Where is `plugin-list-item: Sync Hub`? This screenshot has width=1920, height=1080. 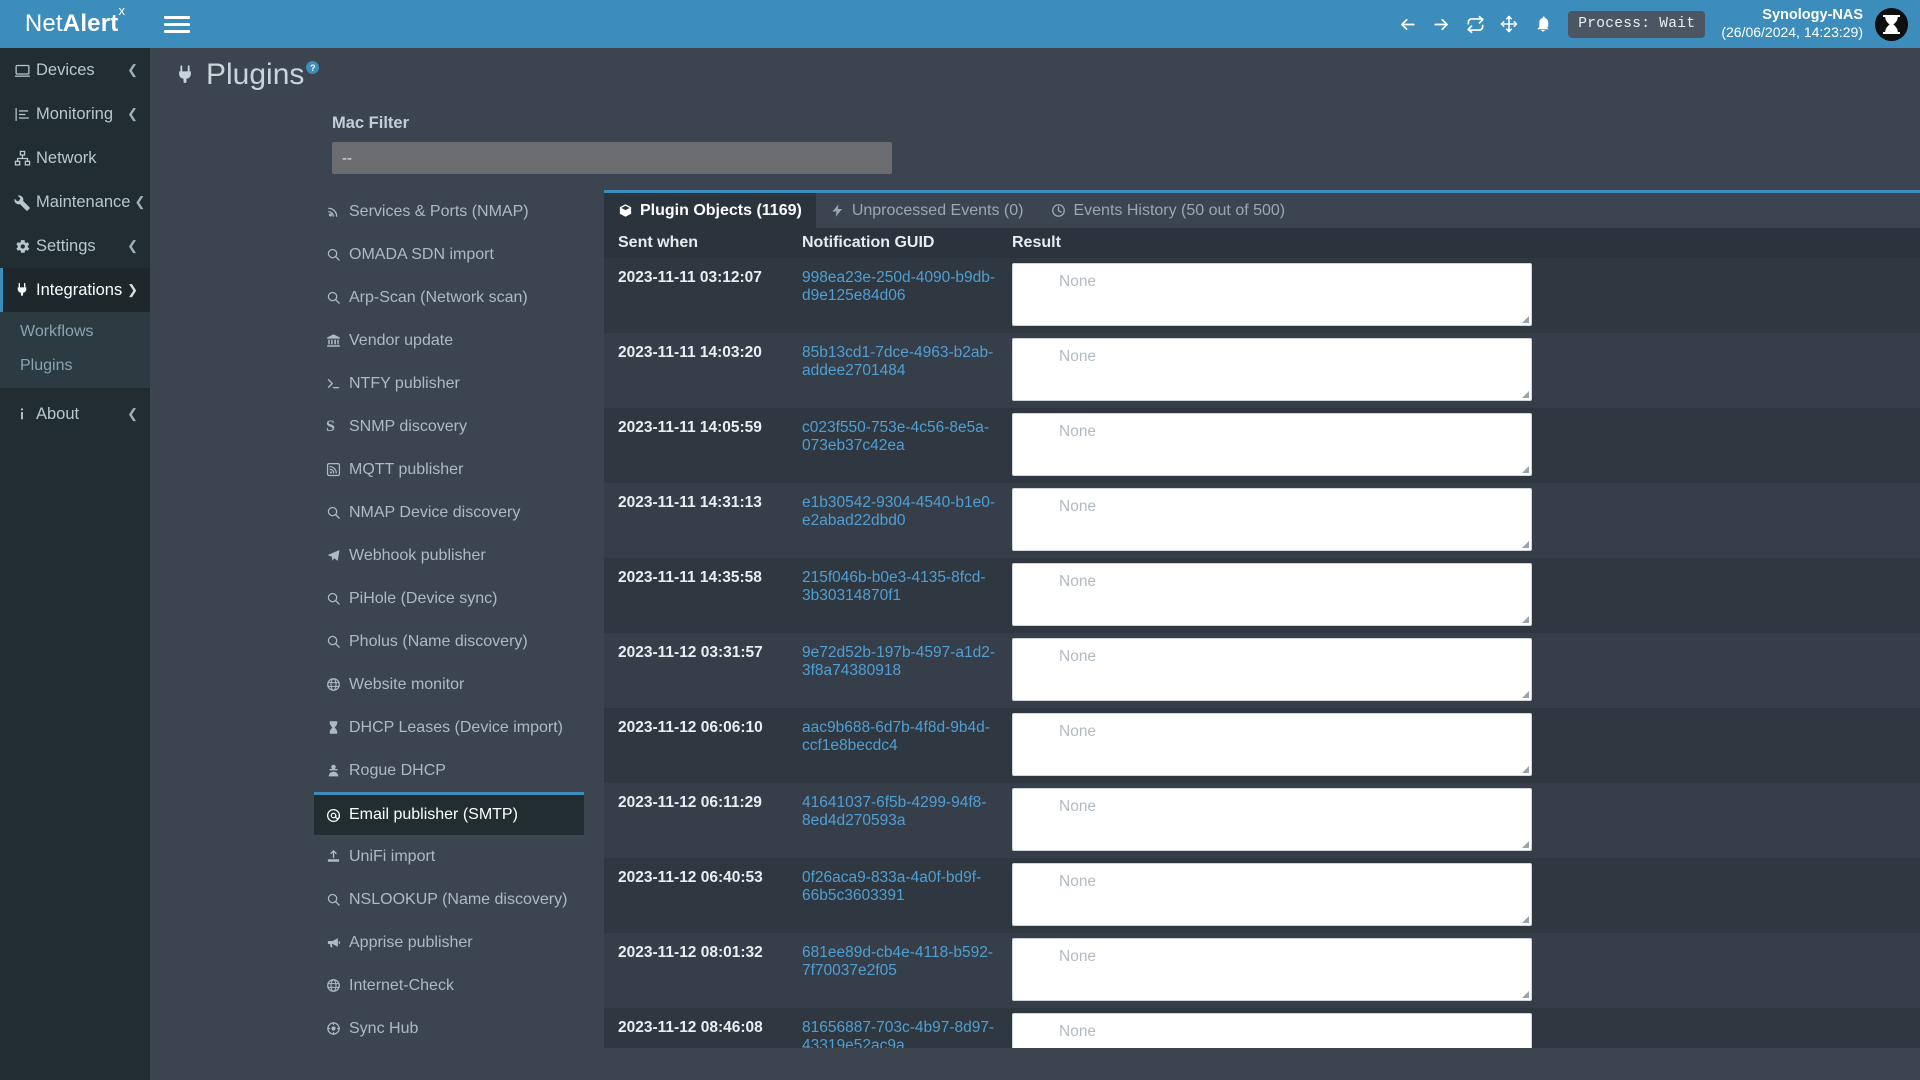
plugin-list-item: Sync Hub is located at coordinates (449, 1024).